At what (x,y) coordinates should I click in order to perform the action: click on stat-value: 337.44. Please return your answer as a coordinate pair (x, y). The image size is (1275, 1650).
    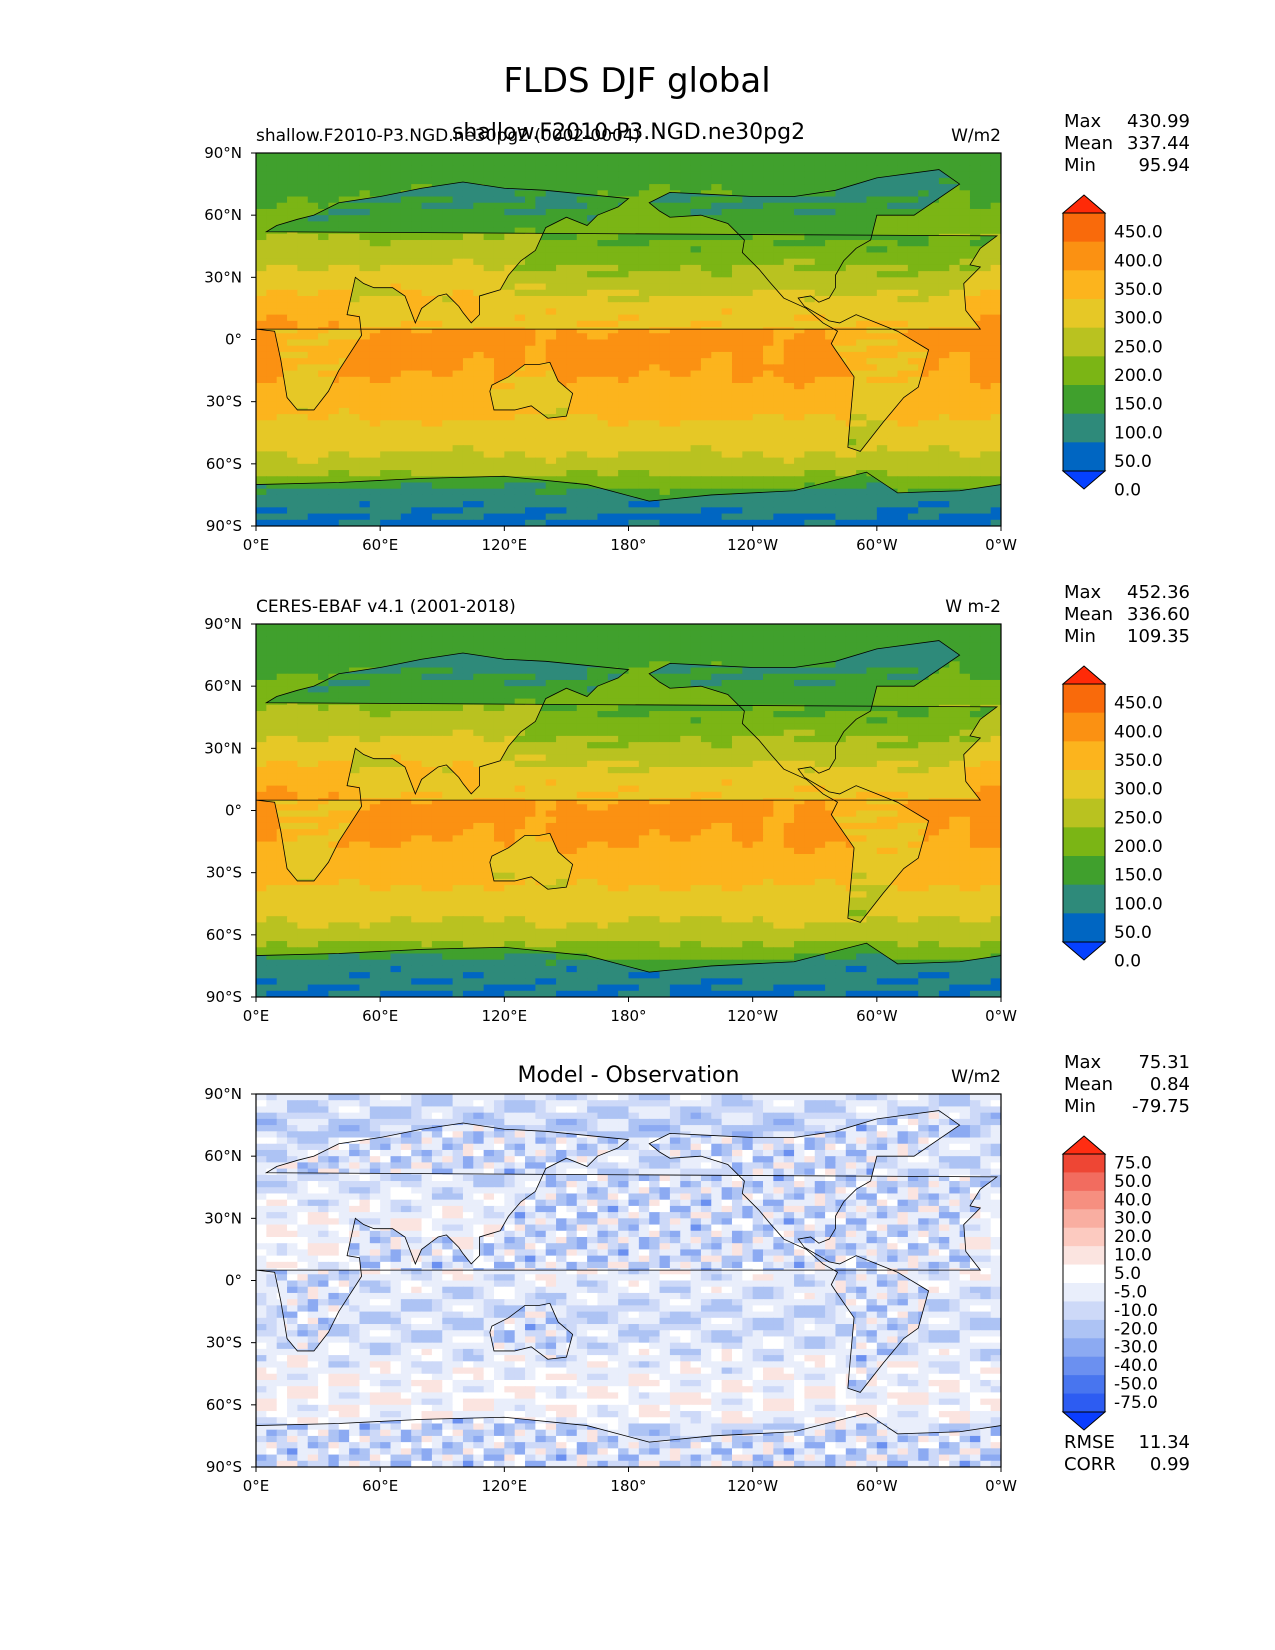
    Looking at the image, I should click on (1158, 143).